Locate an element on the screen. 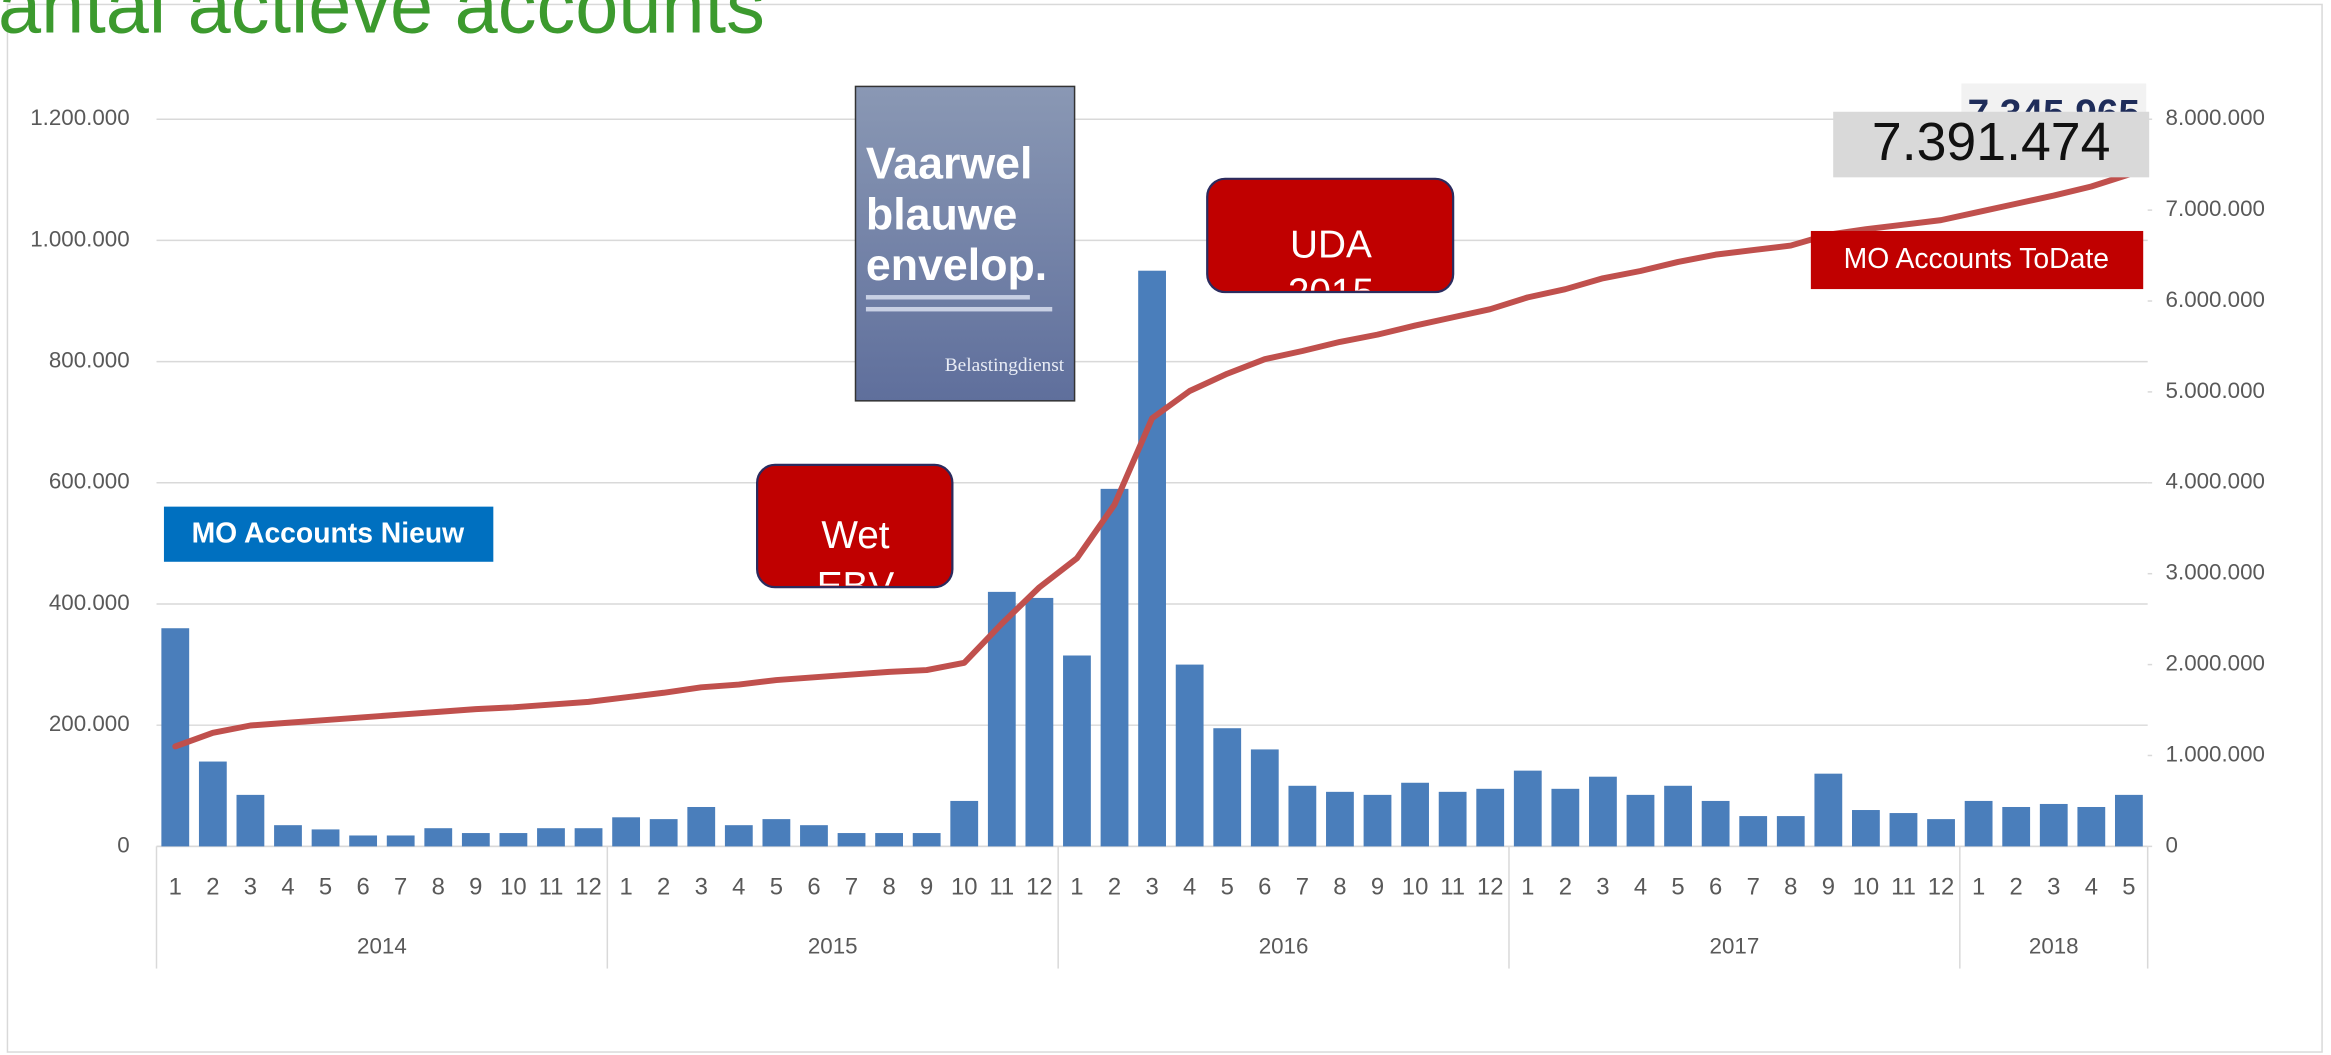  group-label: 2016 is located at coordinates (1284, 946).